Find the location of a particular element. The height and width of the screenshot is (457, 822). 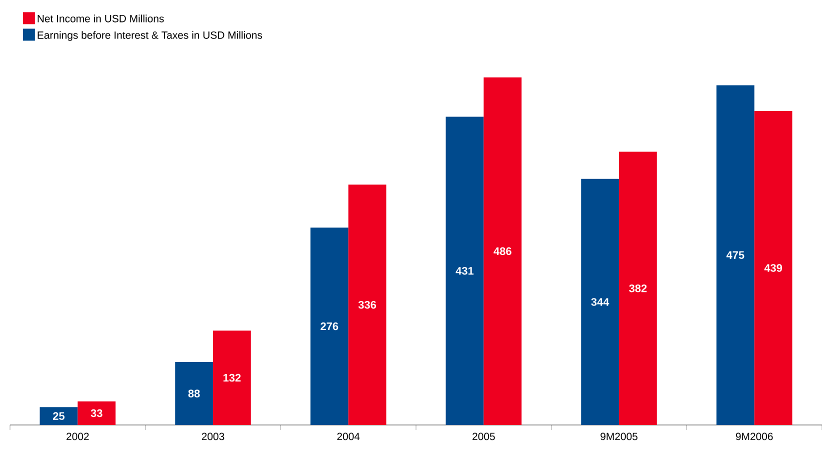

data-label: 382 is located at coordinates (638, 288).